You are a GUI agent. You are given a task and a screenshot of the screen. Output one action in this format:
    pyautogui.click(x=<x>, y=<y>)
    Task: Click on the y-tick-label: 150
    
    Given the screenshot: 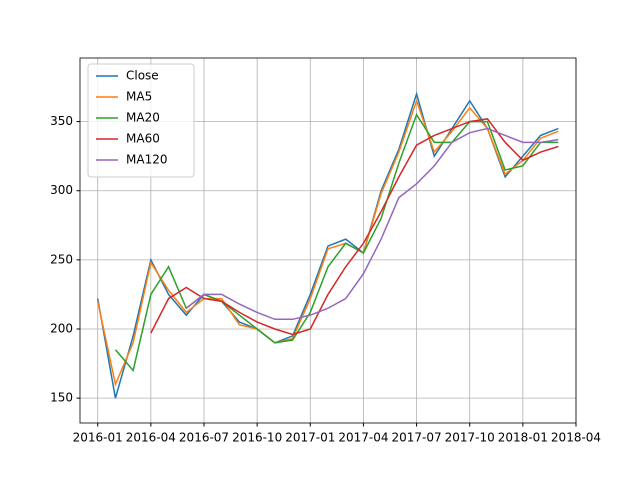 What is the action you would take?
    pyautogui.click(x=61, y=398)
    